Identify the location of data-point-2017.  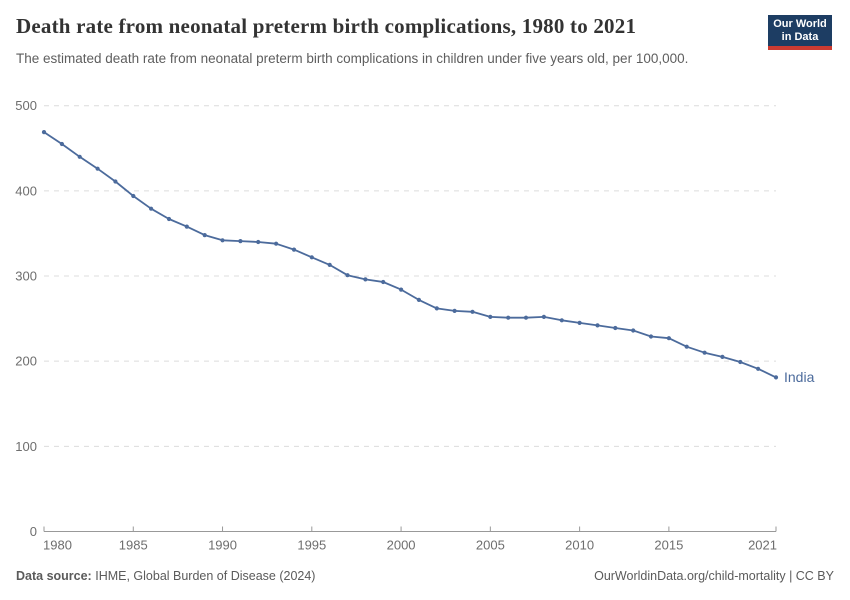
(704, 352).